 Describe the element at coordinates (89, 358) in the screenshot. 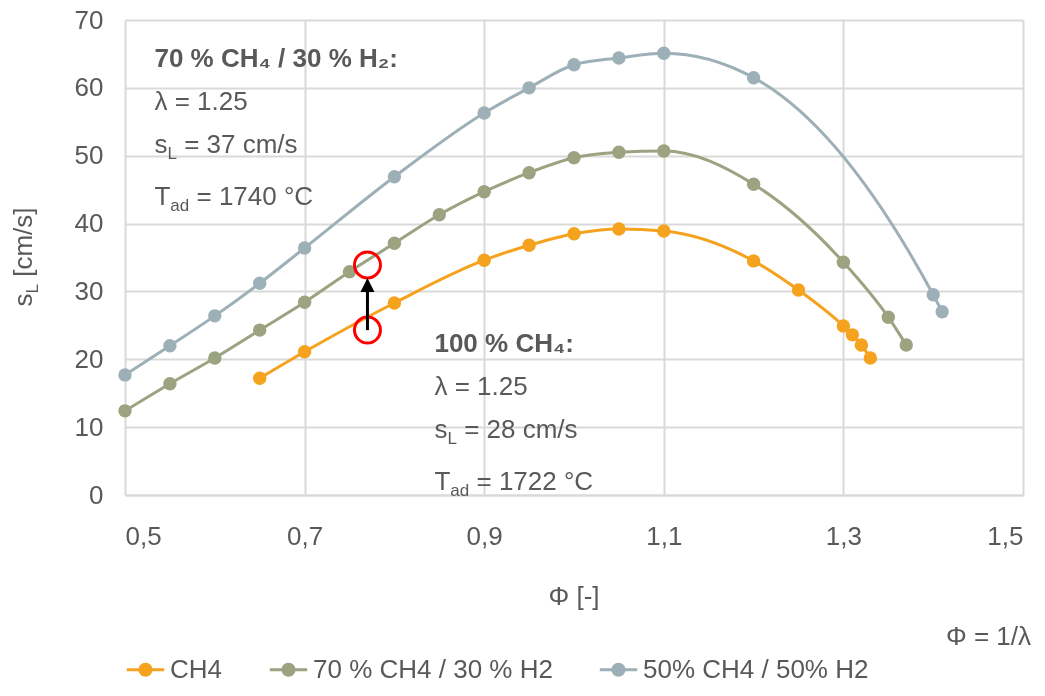

I see `y-tick-label: 20` at that location.